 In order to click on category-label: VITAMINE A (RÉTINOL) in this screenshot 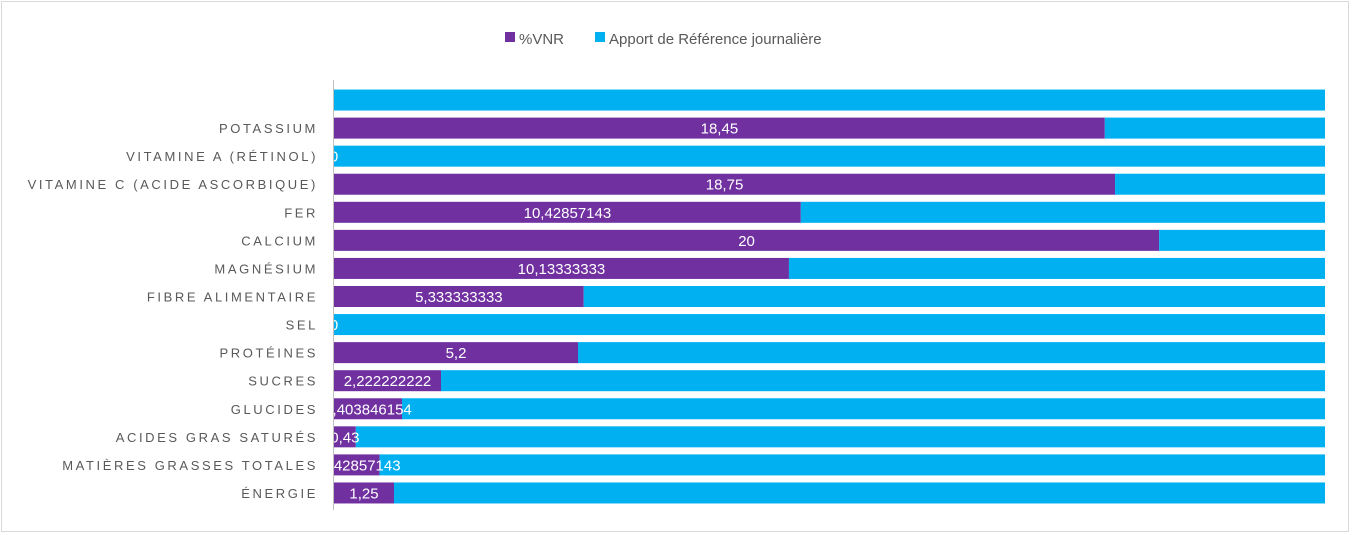, I will do `click(222, 156)`.